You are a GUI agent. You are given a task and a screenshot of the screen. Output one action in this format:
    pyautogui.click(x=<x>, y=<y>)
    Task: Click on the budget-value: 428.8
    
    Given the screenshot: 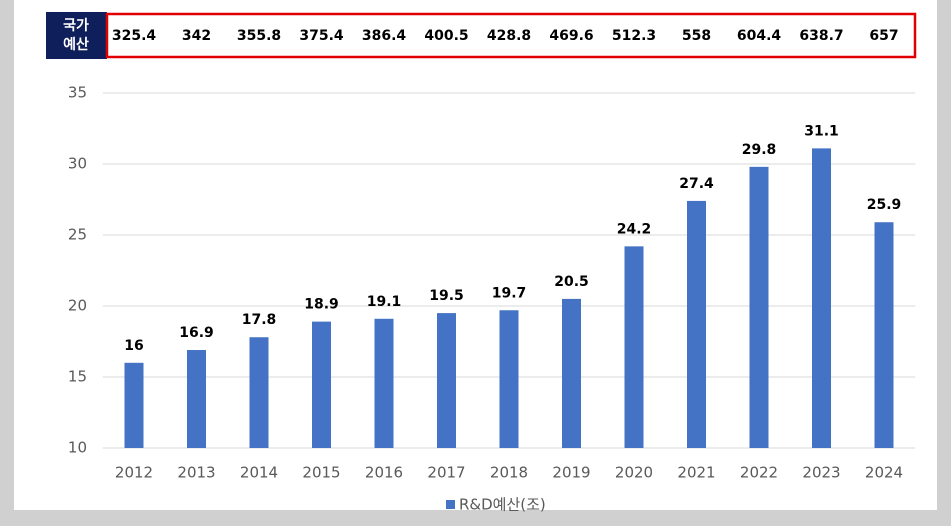 What is the action you would take?
    pyautogui.click(x=509, y=36)
    